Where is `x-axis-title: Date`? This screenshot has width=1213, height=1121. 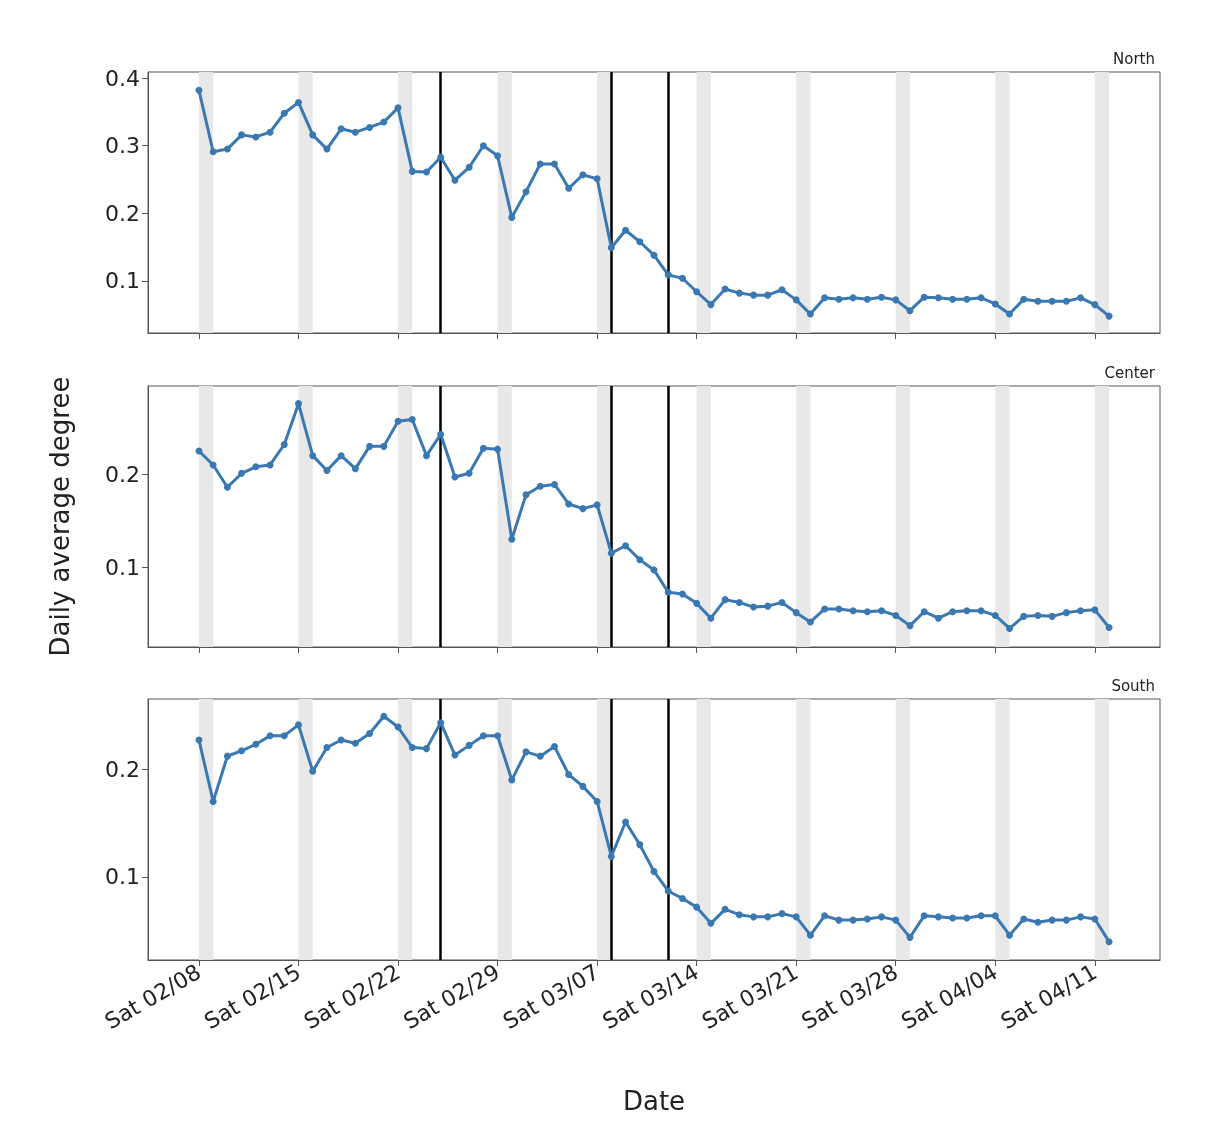
x-axis-title: Date is located at coordinates (654, 1101).